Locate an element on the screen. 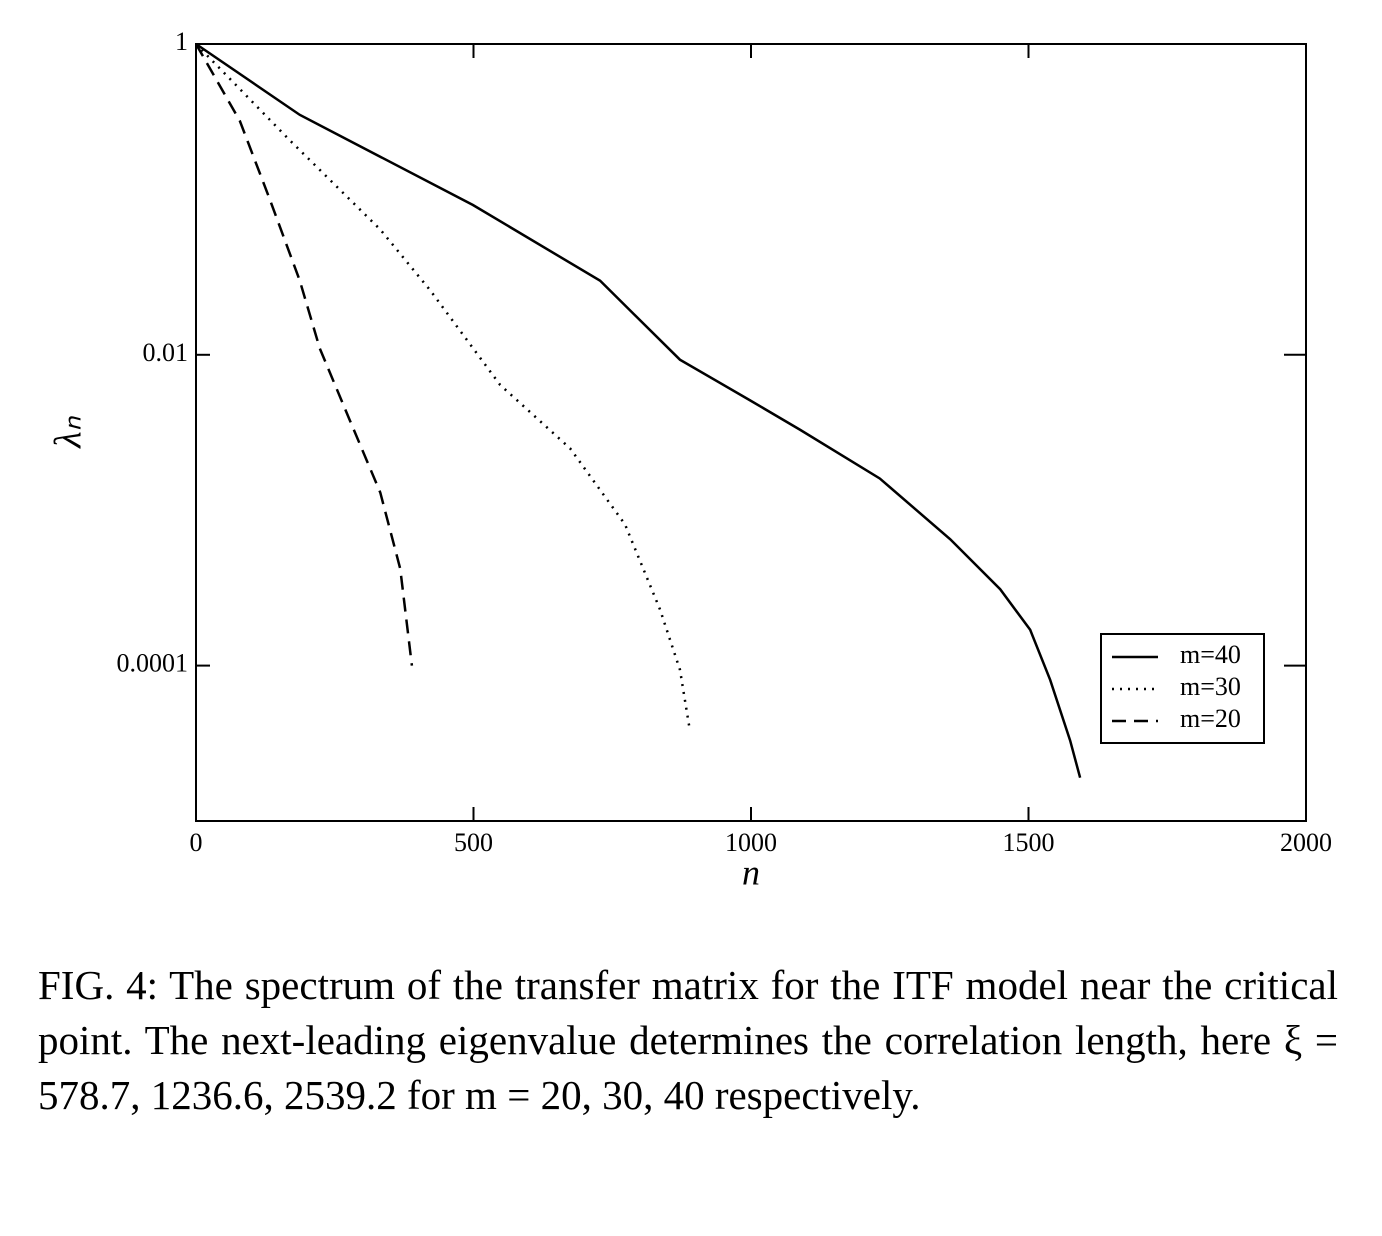 Image resolution: width=1382 pixels, height=1236 pixels. y-axis-label: λₙ is located at coordinates (69, 431).